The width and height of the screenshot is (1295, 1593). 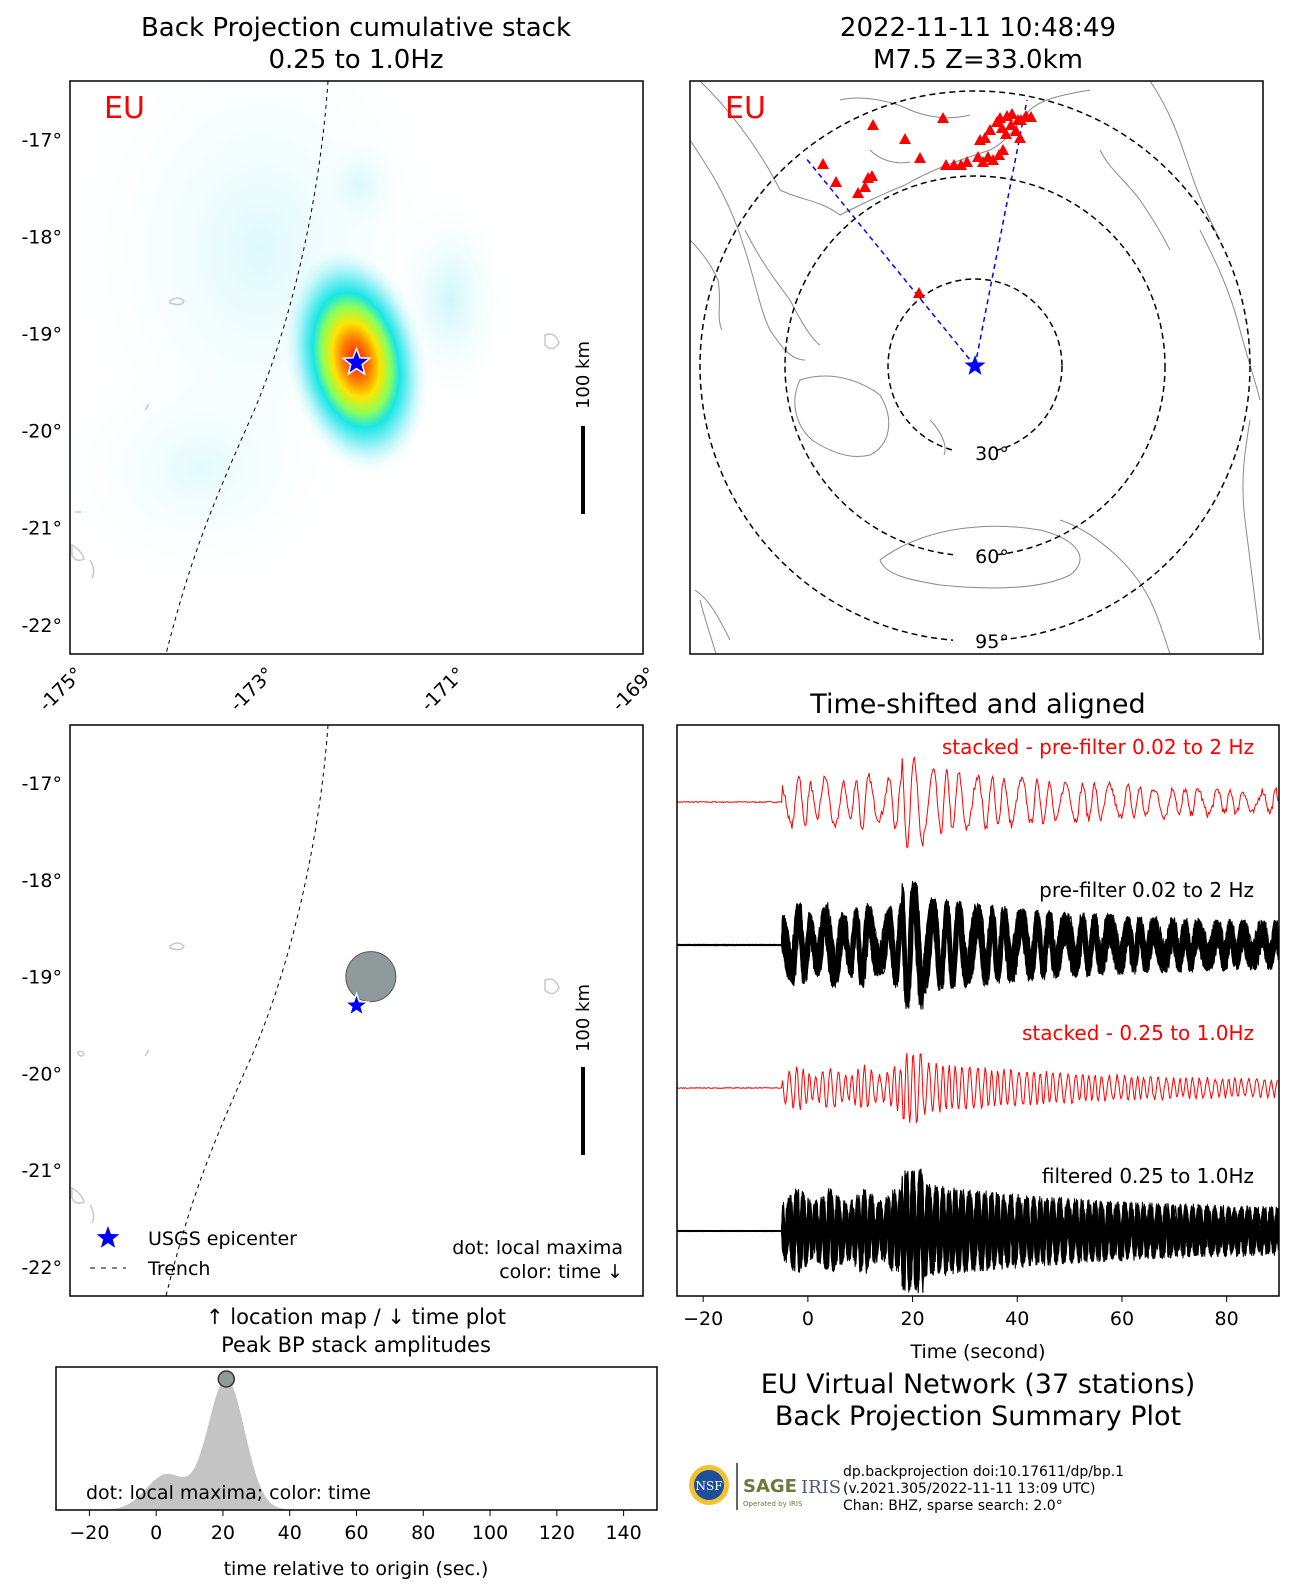 What do you see at coordinates (156, 1533) in the screenshot?
I see `peak-x-tick-label: 0` at bounding box center [156, 1533].